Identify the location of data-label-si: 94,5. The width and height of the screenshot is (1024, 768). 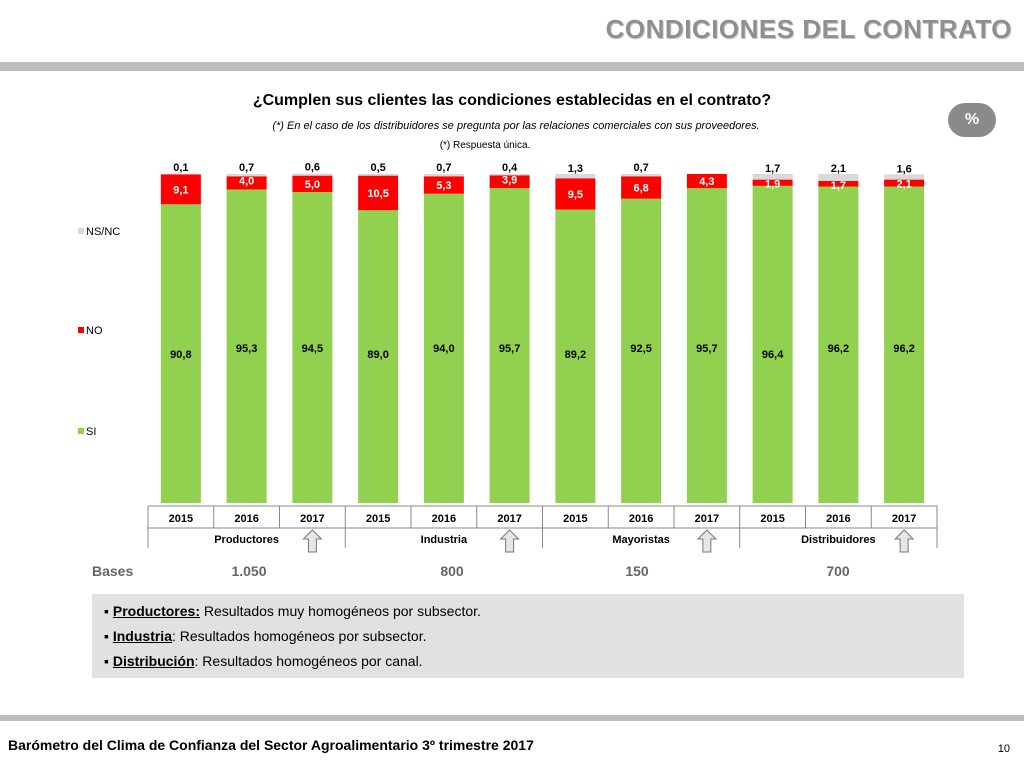
(312, 349).